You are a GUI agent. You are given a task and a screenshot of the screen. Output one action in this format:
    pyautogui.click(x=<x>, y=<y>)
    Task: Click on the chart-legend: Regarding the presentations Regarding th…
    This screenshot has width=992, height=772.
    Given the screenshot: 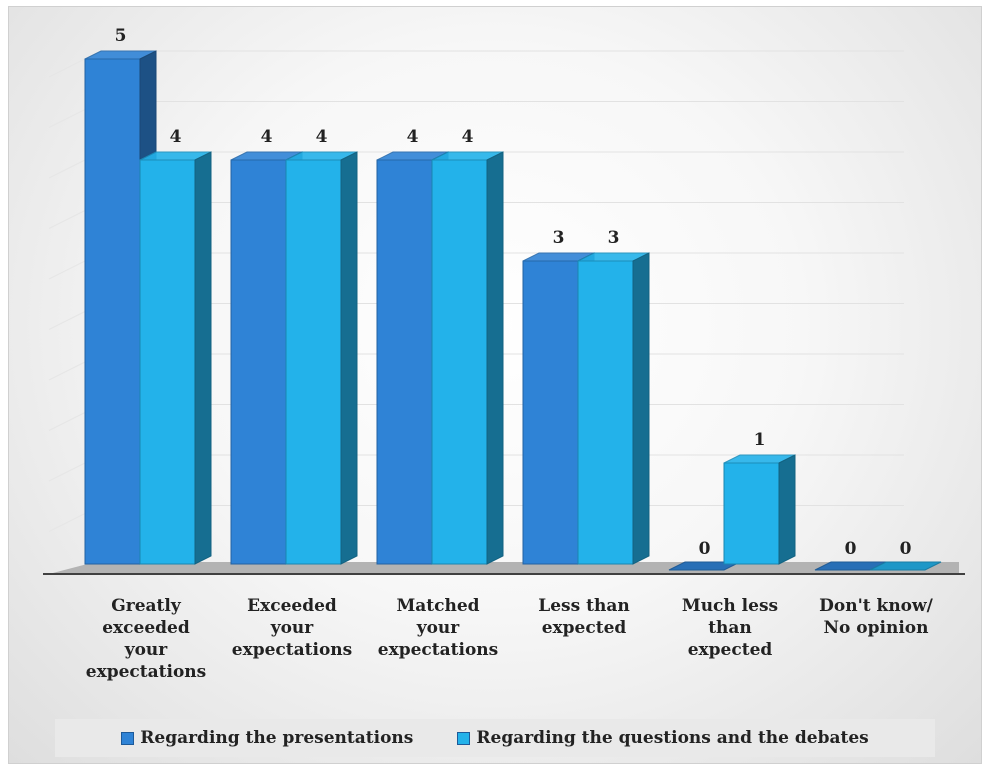 What is the action you would take?
    pyautogui.click(x=495, y=738)
    